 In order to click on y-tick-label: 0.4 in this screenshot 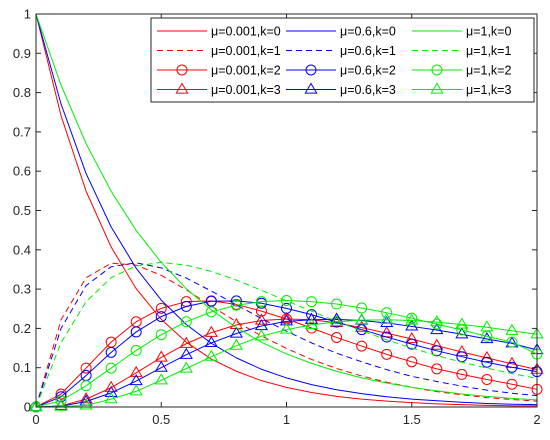, I will do `click(22, 249)`.